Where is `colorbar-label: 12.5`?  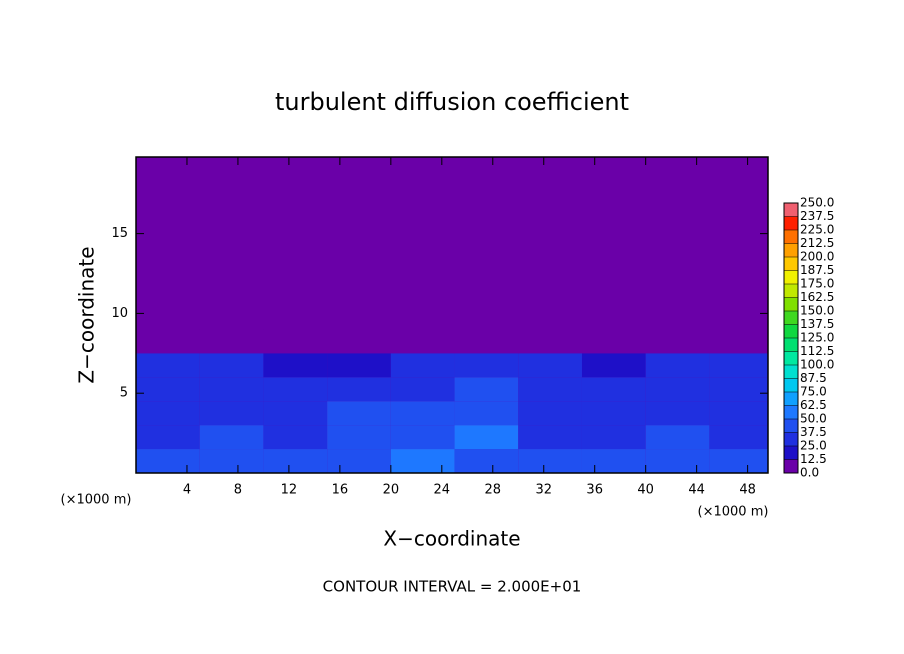
colorbar-label: 12.5 is located at coordinates (813, 459).